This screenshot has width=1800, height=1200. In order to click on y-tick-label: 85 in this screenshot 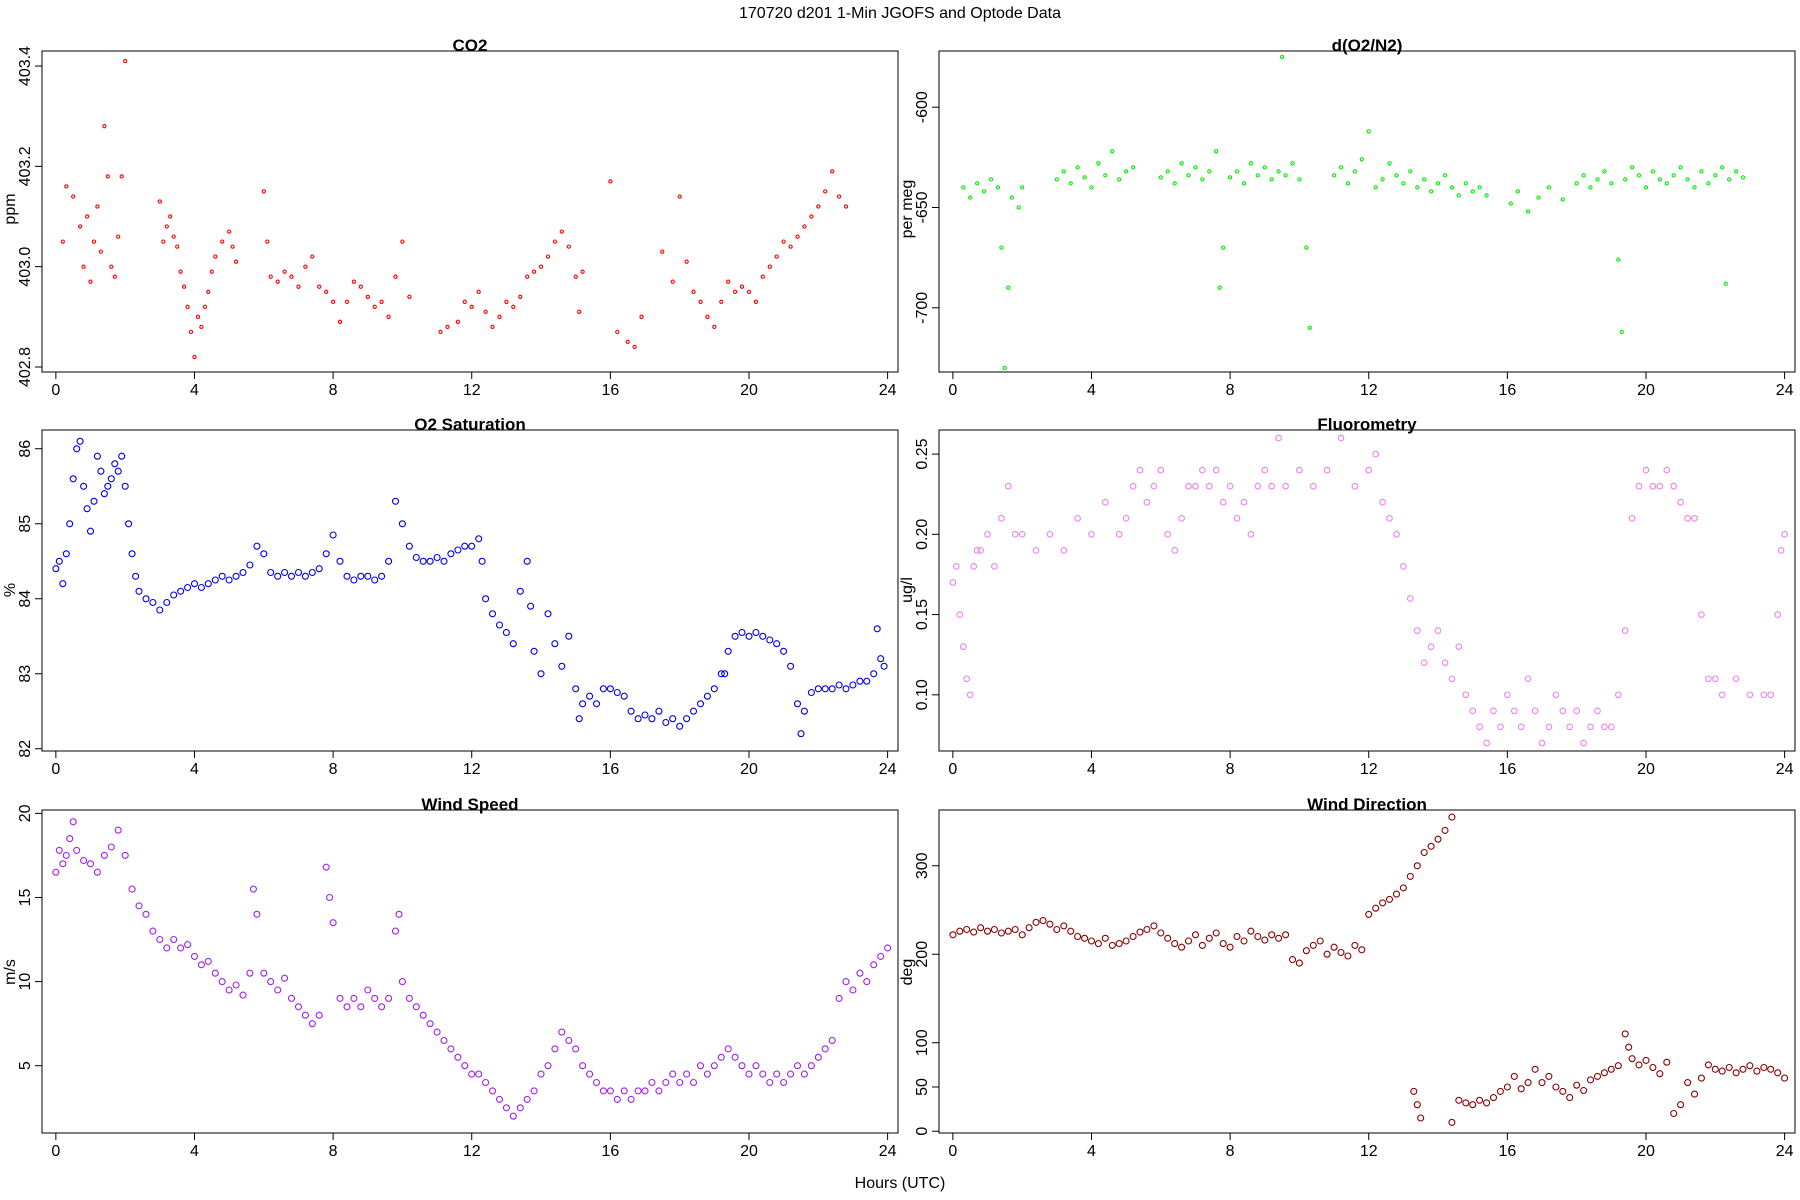, I will do `click(25, 524)`.